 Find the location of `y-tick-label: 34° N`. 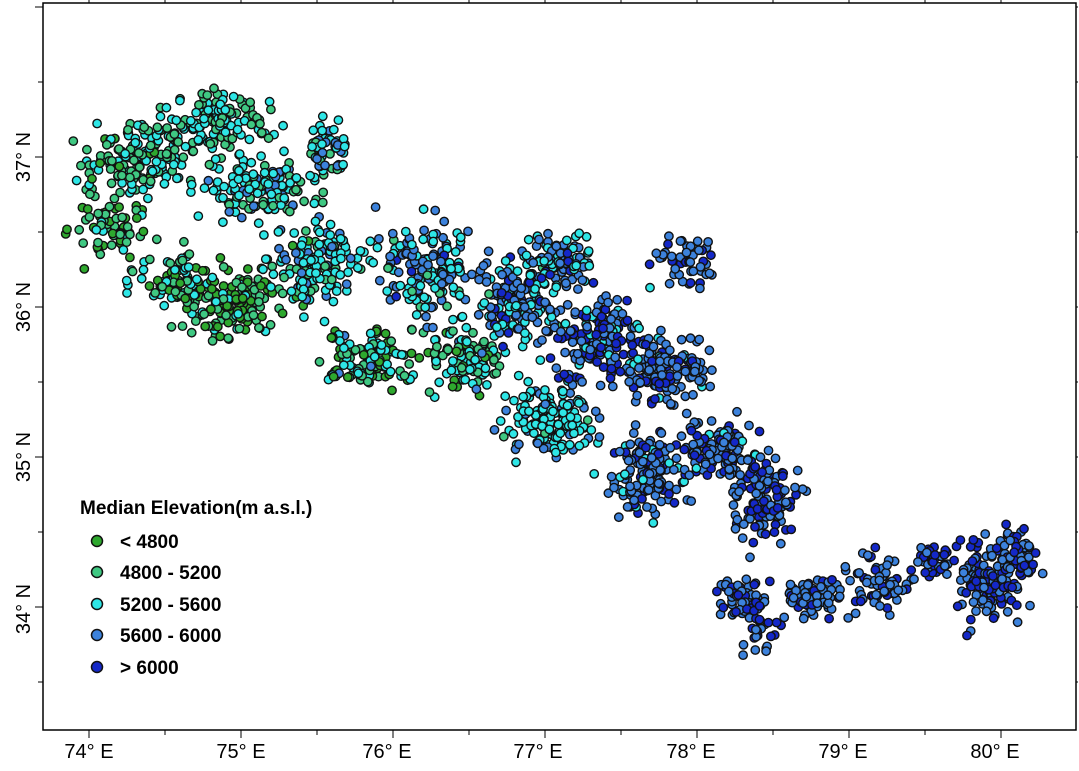

y-tick-label: 34° N is located at coordinates (24, 609).